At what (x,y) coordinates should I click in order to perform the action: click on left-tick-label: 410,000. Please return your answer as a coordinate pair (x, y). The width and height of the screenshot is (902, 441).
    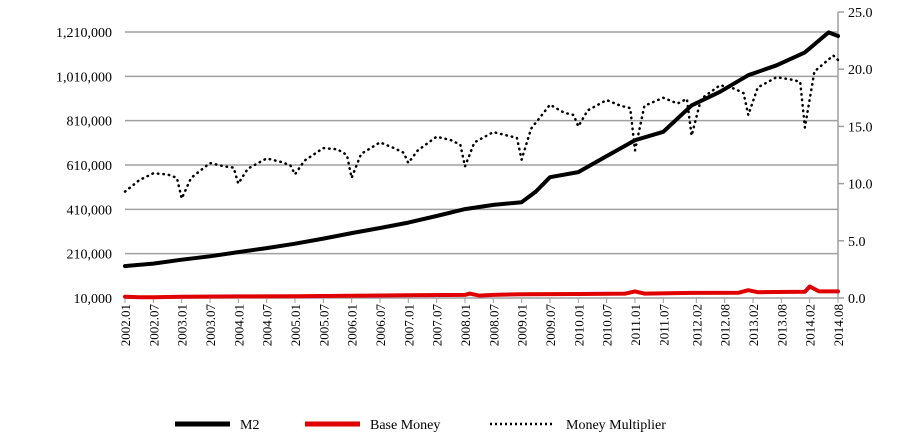
    Looking at the image, I should click on (90, 210).